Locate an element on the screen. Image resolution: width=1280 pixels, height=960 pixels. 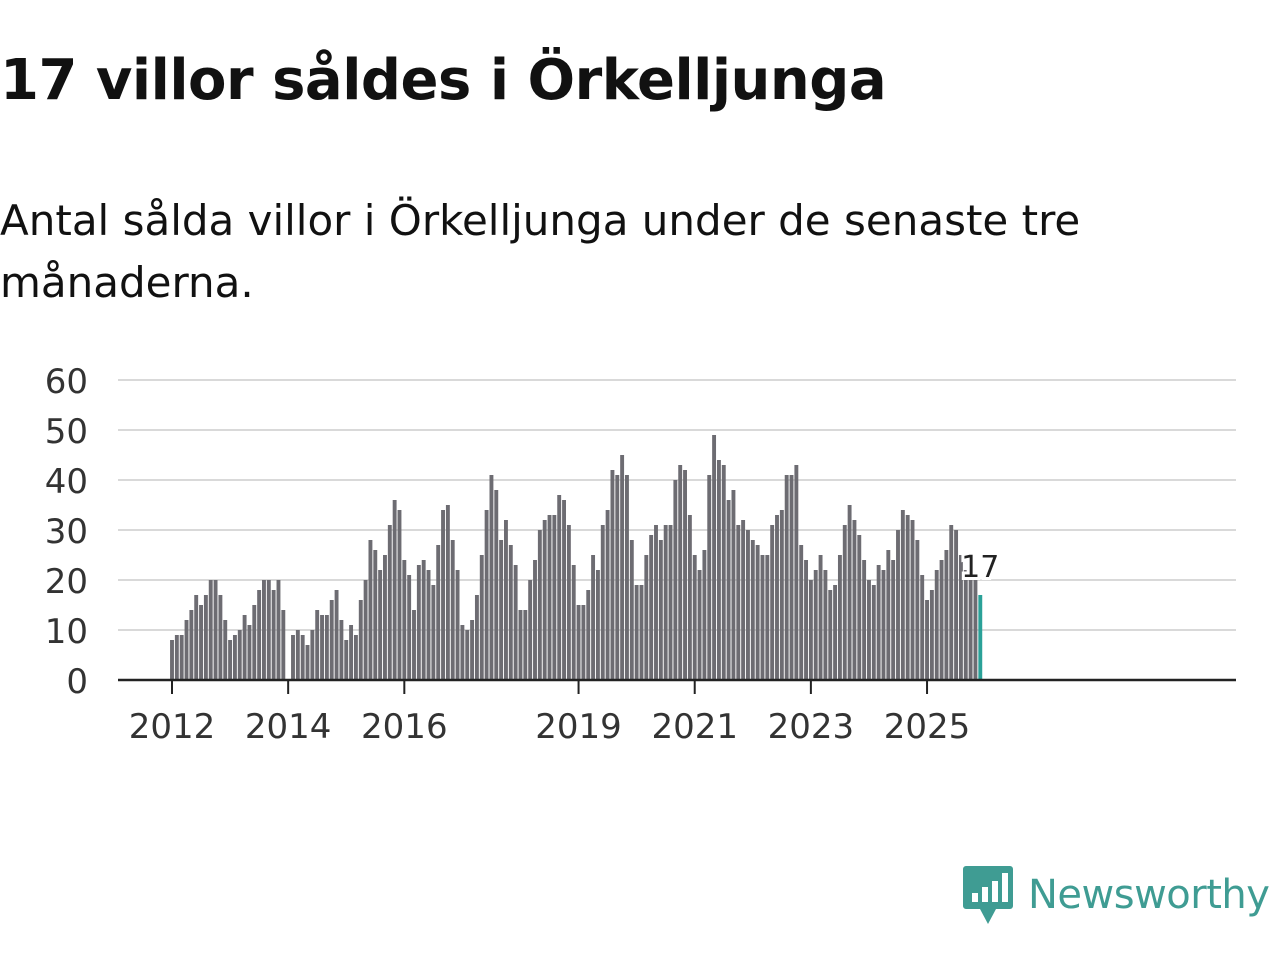
x-tick-label: 2012 is located at coordinates (172, 727).